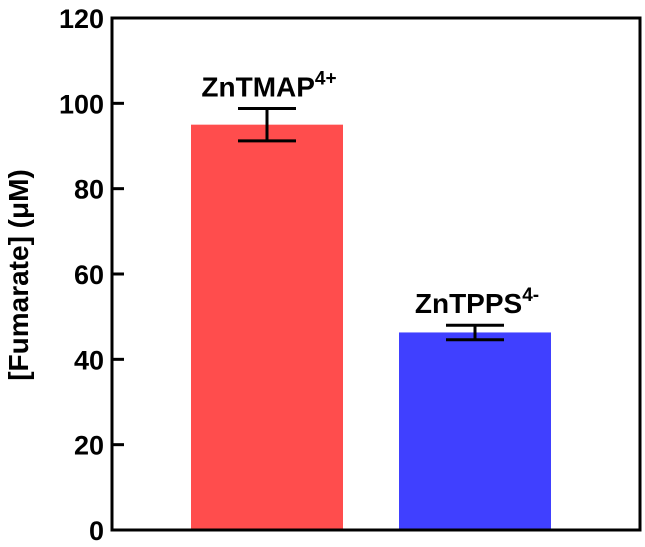 The width and height of the screenshot is (645, 547). What do you see at coordinates (477, 302) in the screenshot?
I see `bar-label-zntpps: ZnTPPS4-` at bounding box center [477, 302].